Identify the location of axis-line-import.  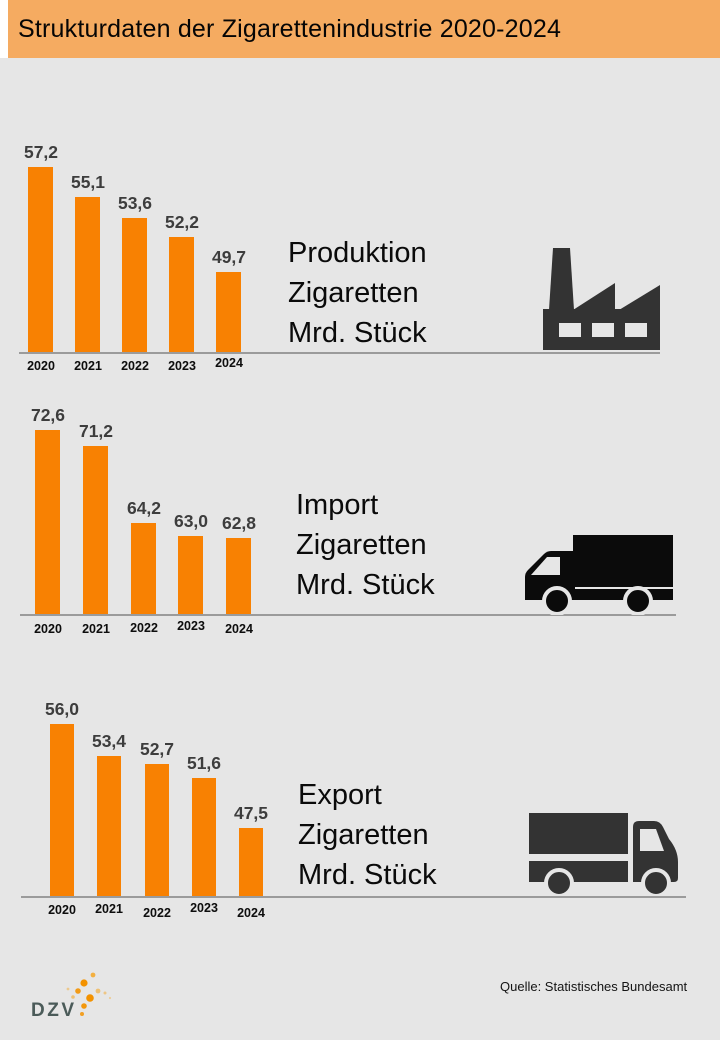
(348, 615).